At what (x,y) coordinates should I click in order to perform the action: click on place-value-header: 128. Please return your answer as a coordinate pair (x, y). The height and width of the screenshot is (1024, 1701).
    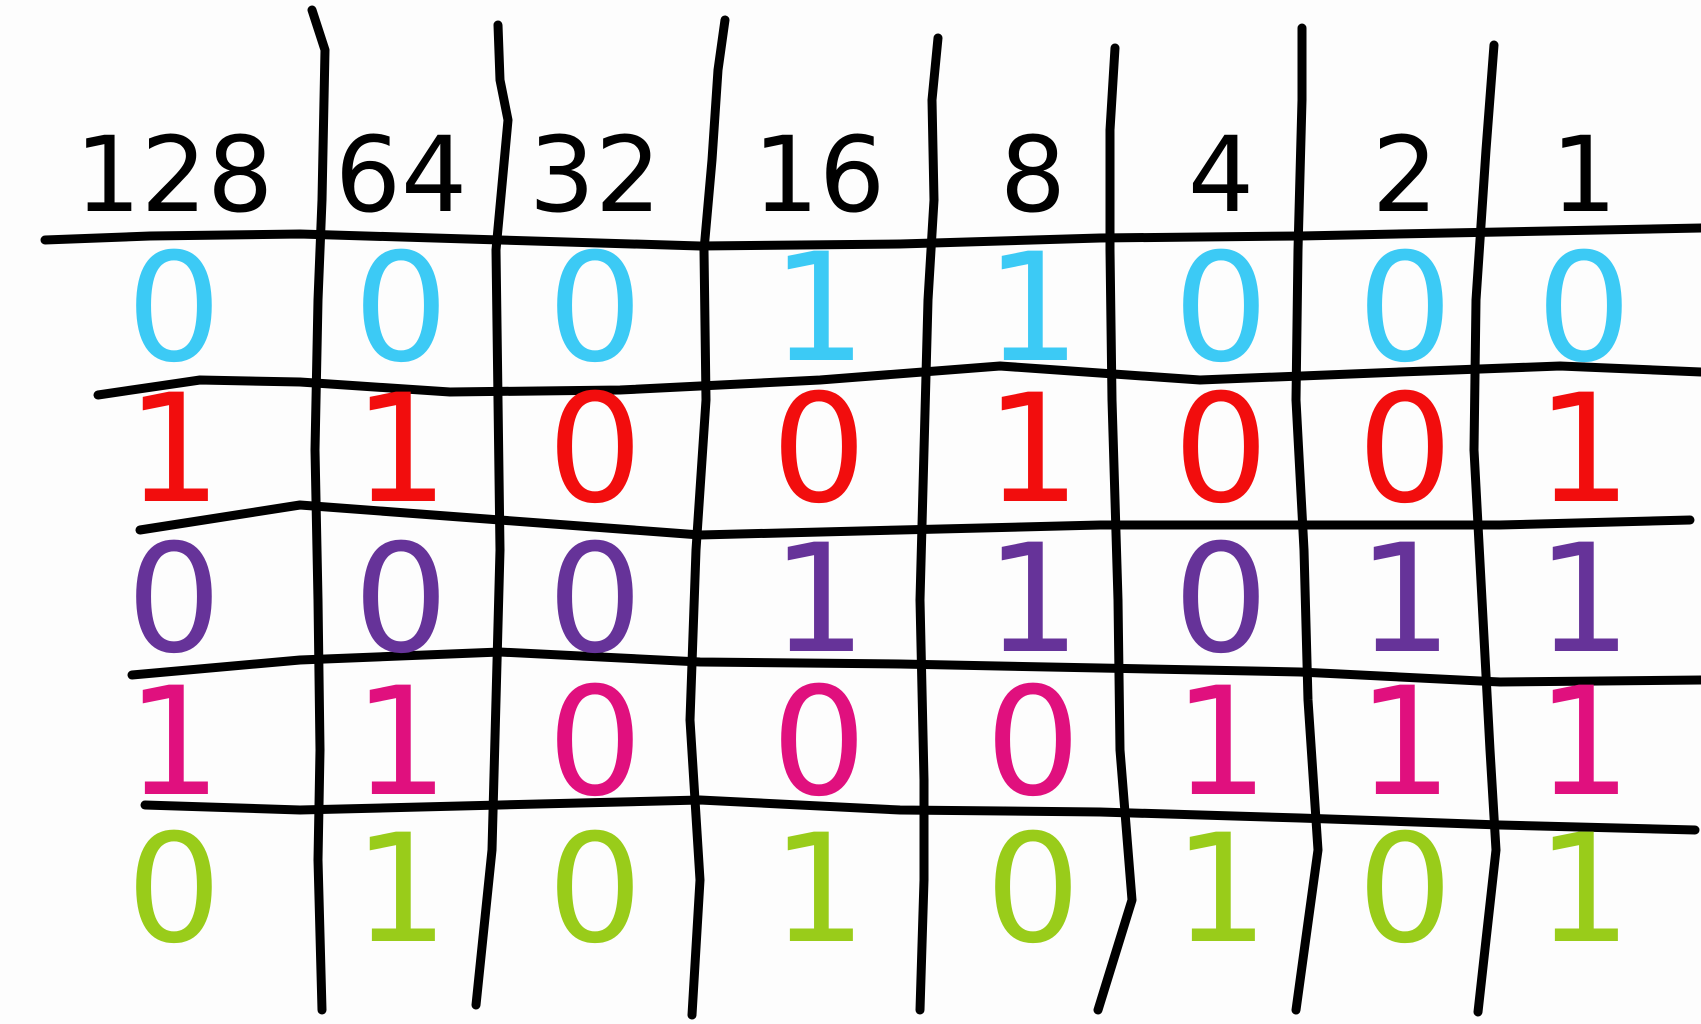
    Looking at the image, I should click on (174, 175).